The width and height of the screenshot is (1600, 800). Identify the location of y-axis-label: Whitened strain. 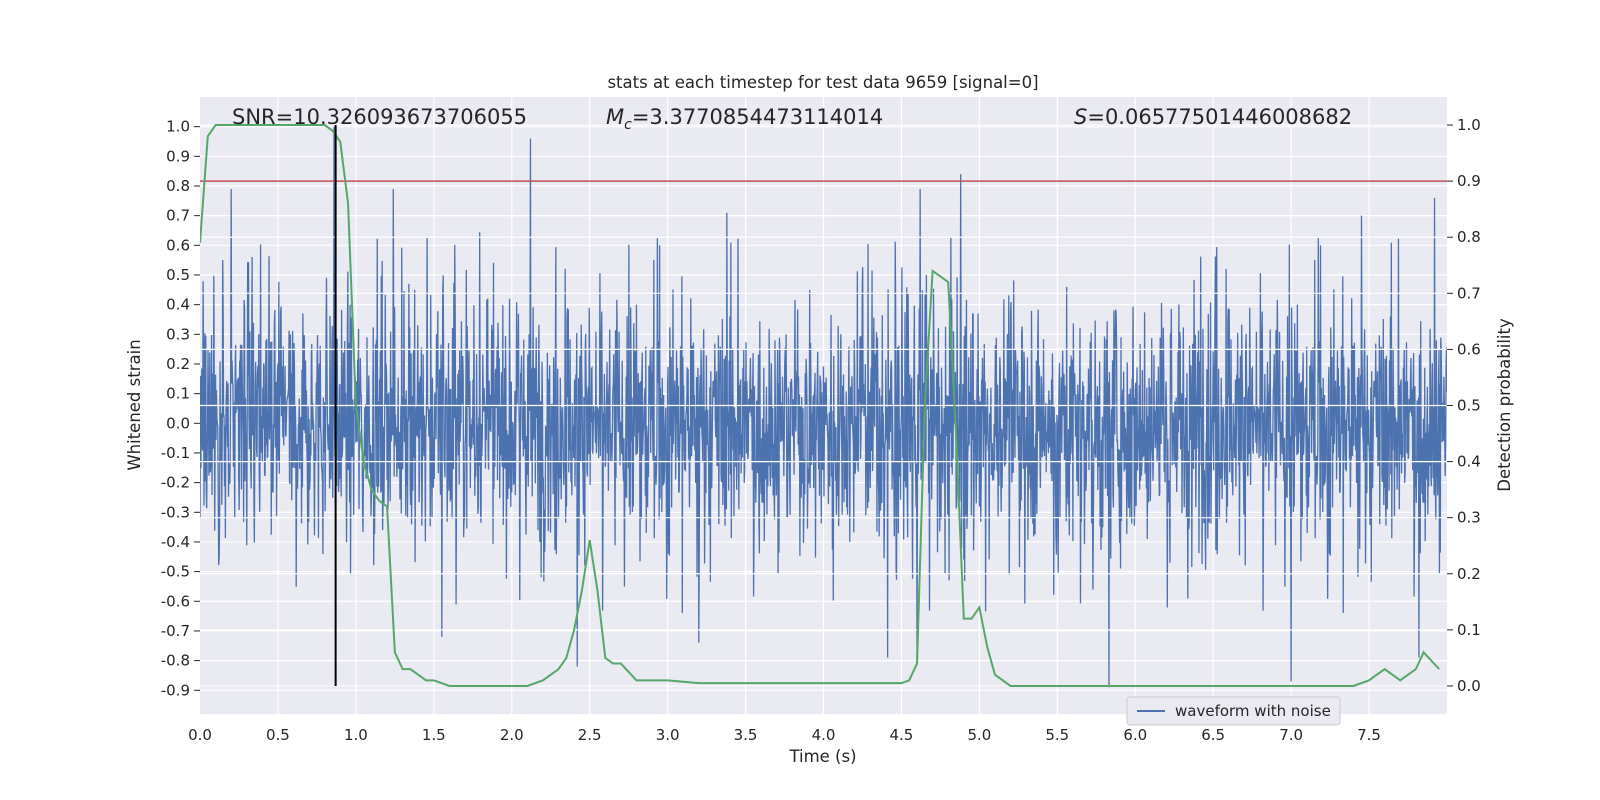
(134, 404).